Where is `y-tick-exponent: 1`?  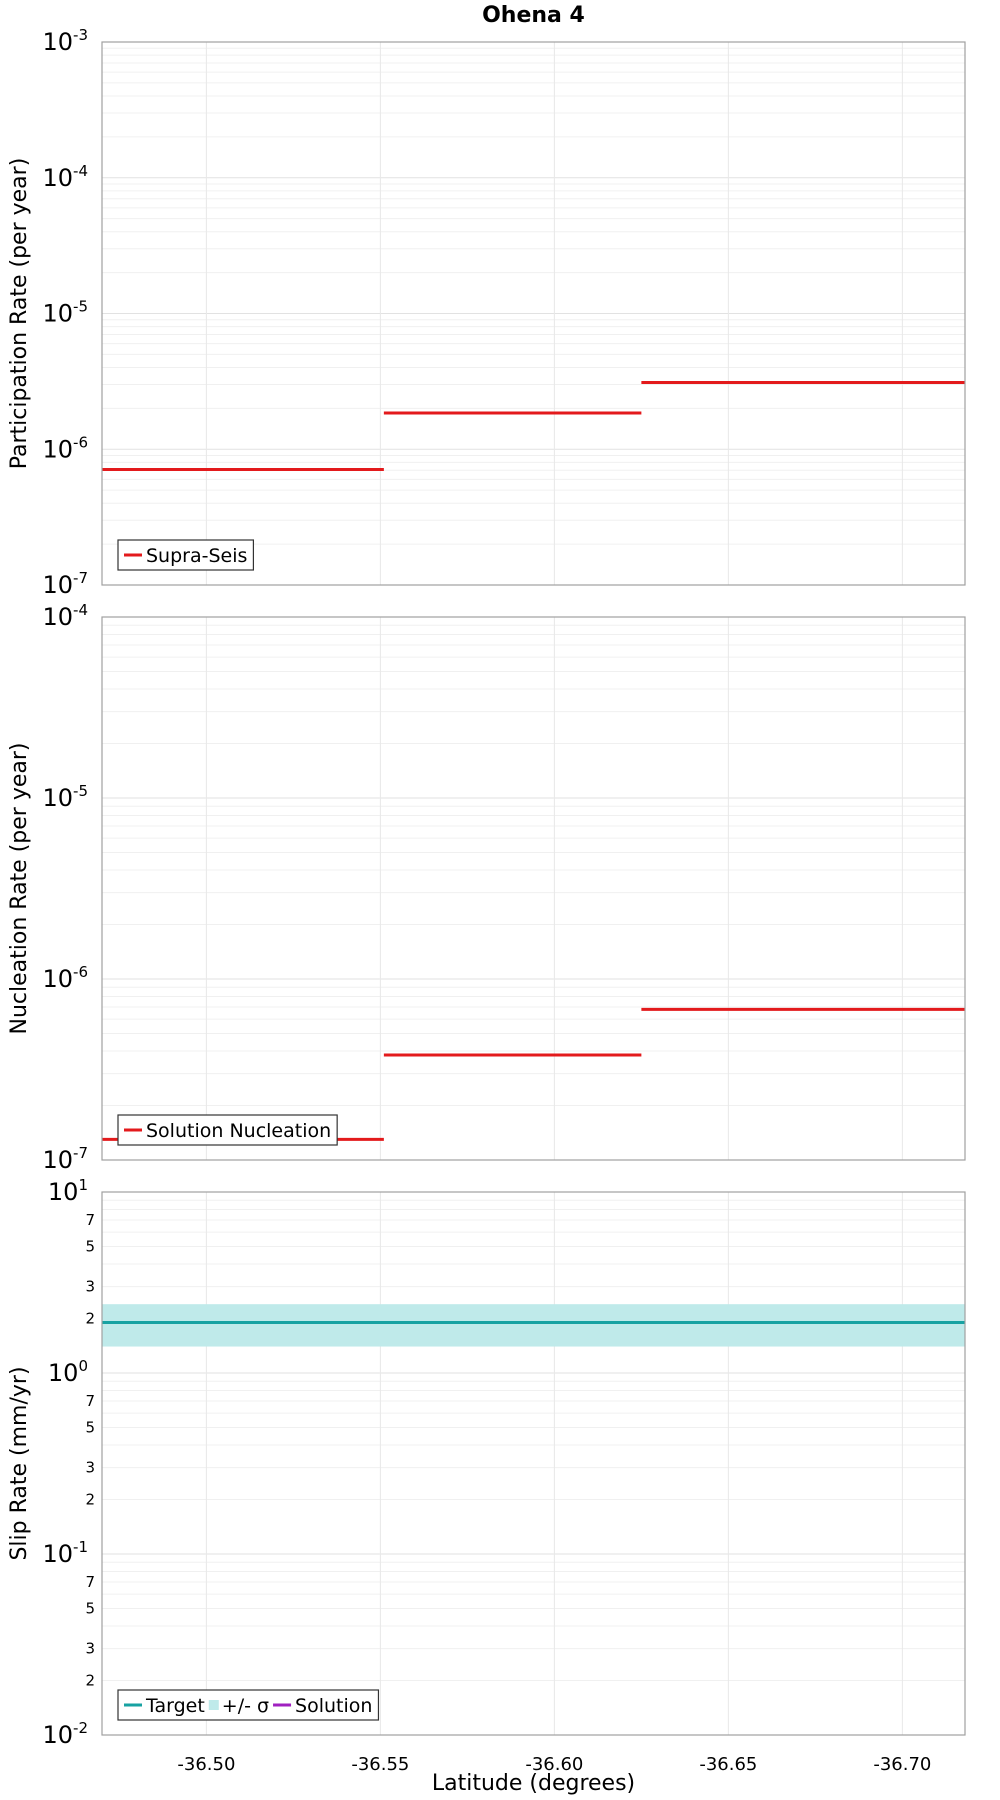 y-tick-exponent: 1 is located at coordinates (83, 1185).